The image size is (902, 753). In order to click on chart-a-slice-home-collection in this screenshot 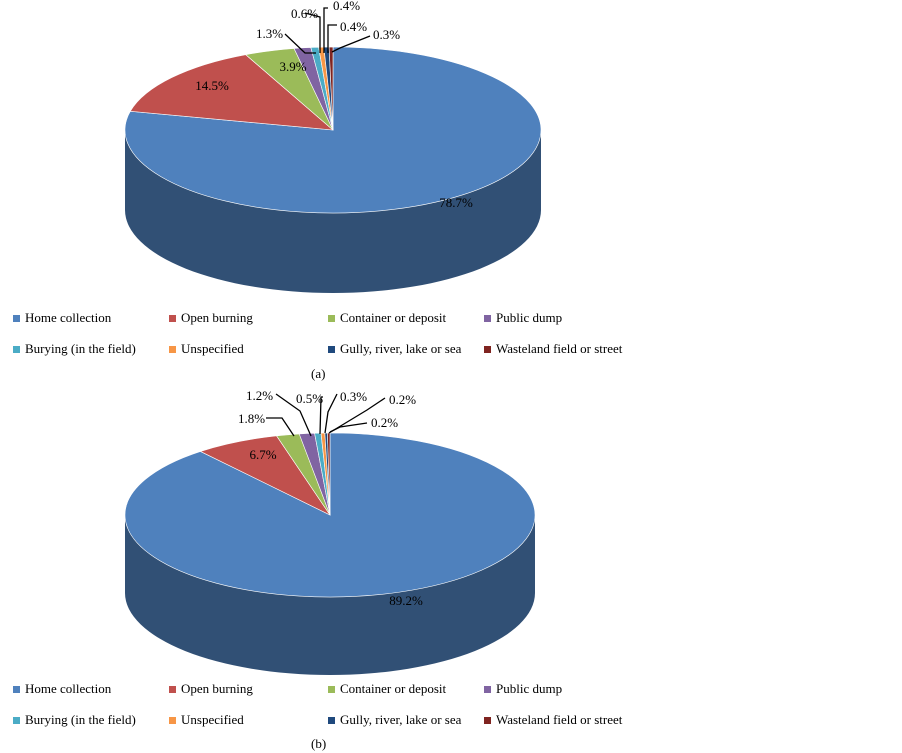, I will do `click(333, 130)`.